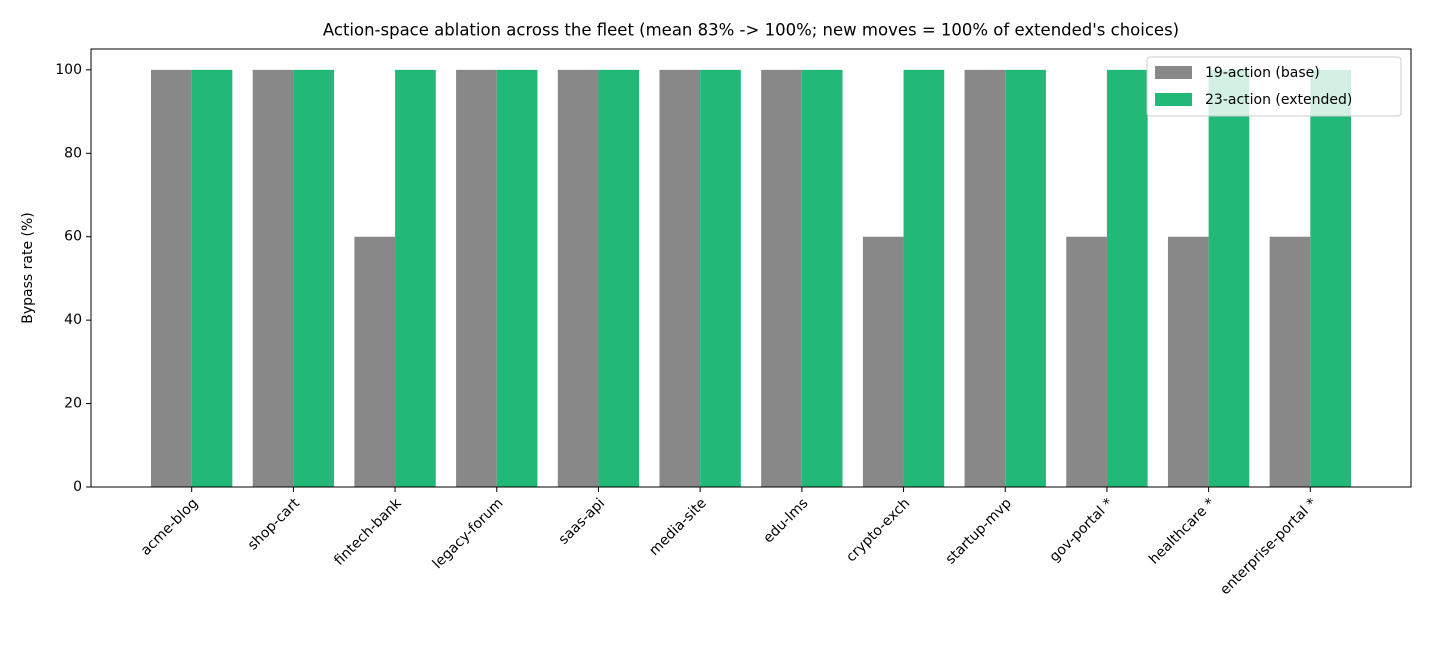 This screenshot has width=1430, height=650. Describe the element at coordinates (979, 531) in the screenshot. I see `x-tick-label: startup-mvp` at that location.